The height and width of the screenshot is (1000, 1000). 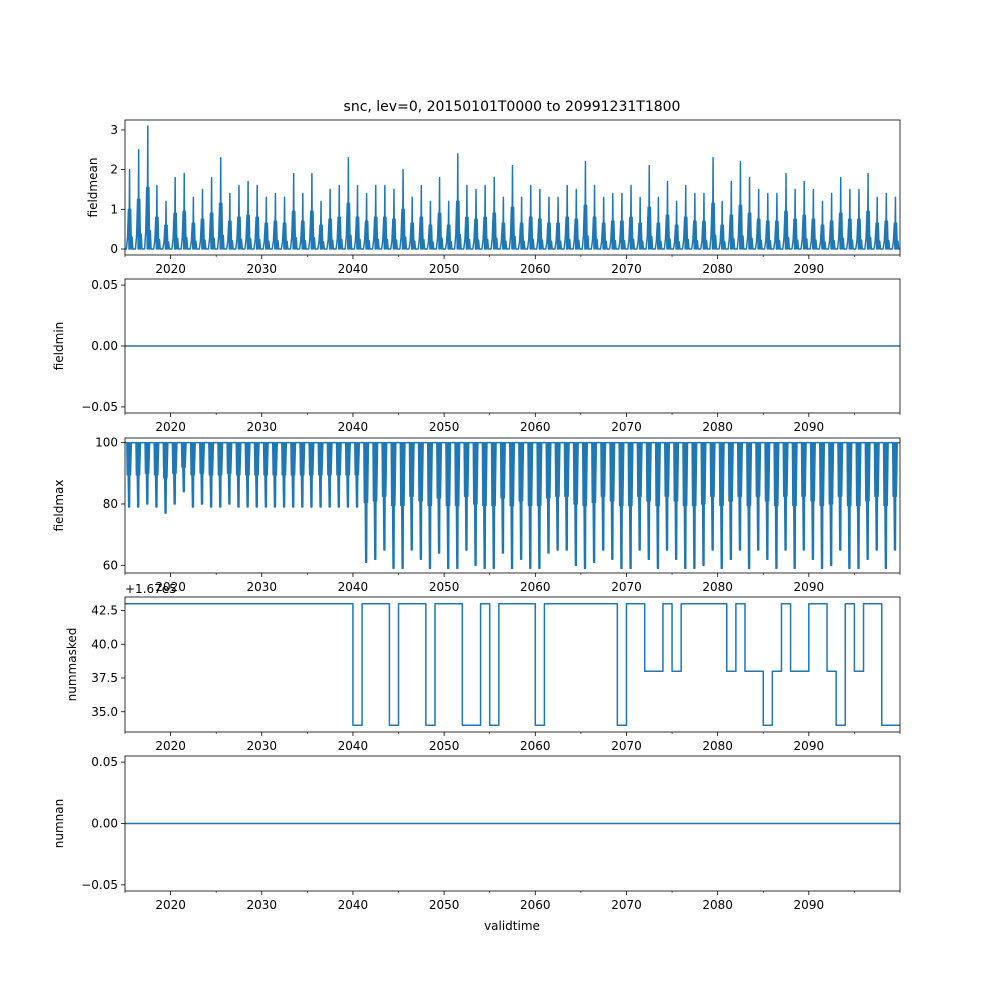 I want to click on y-tick-label: 60, so click(x=110, y=565).